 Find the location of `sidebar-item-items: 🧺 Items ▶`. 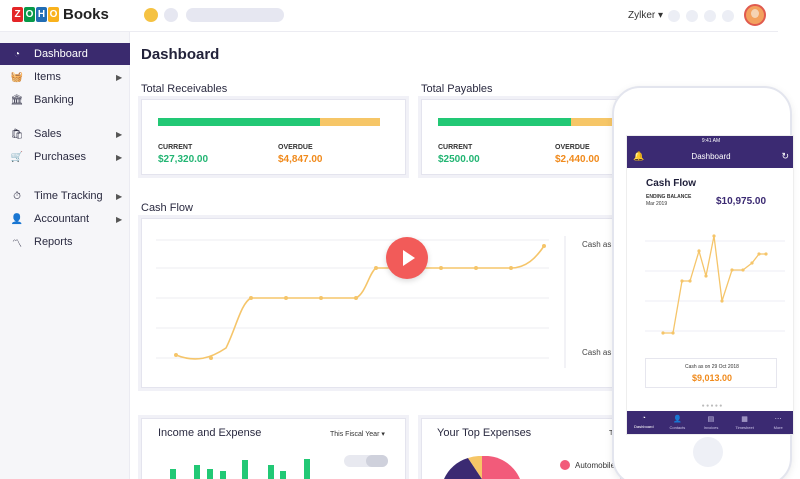

sidebar-item-items: 🧺 Items ▶ is located at coordinates (65, 77).